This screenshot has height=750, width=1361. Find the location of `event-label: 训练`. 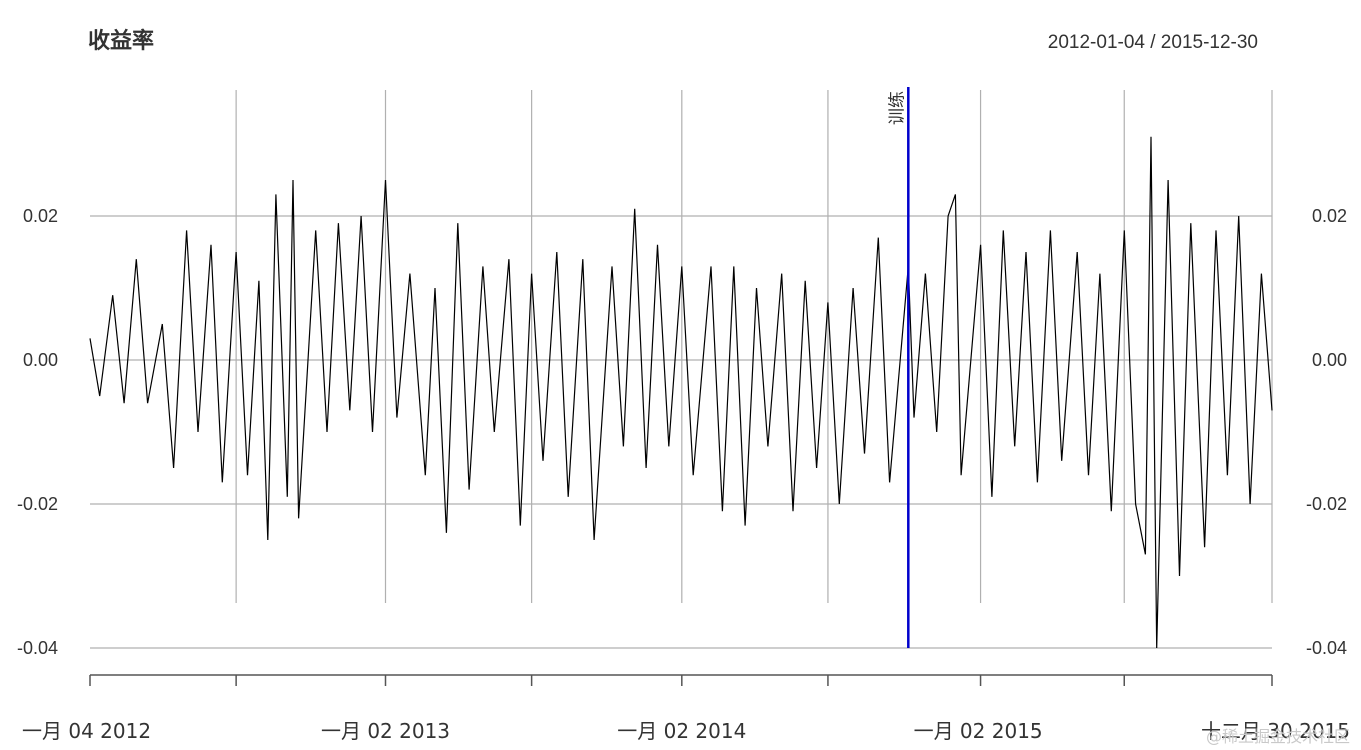

event-label: 训练 is located at coordinates (897, 108).